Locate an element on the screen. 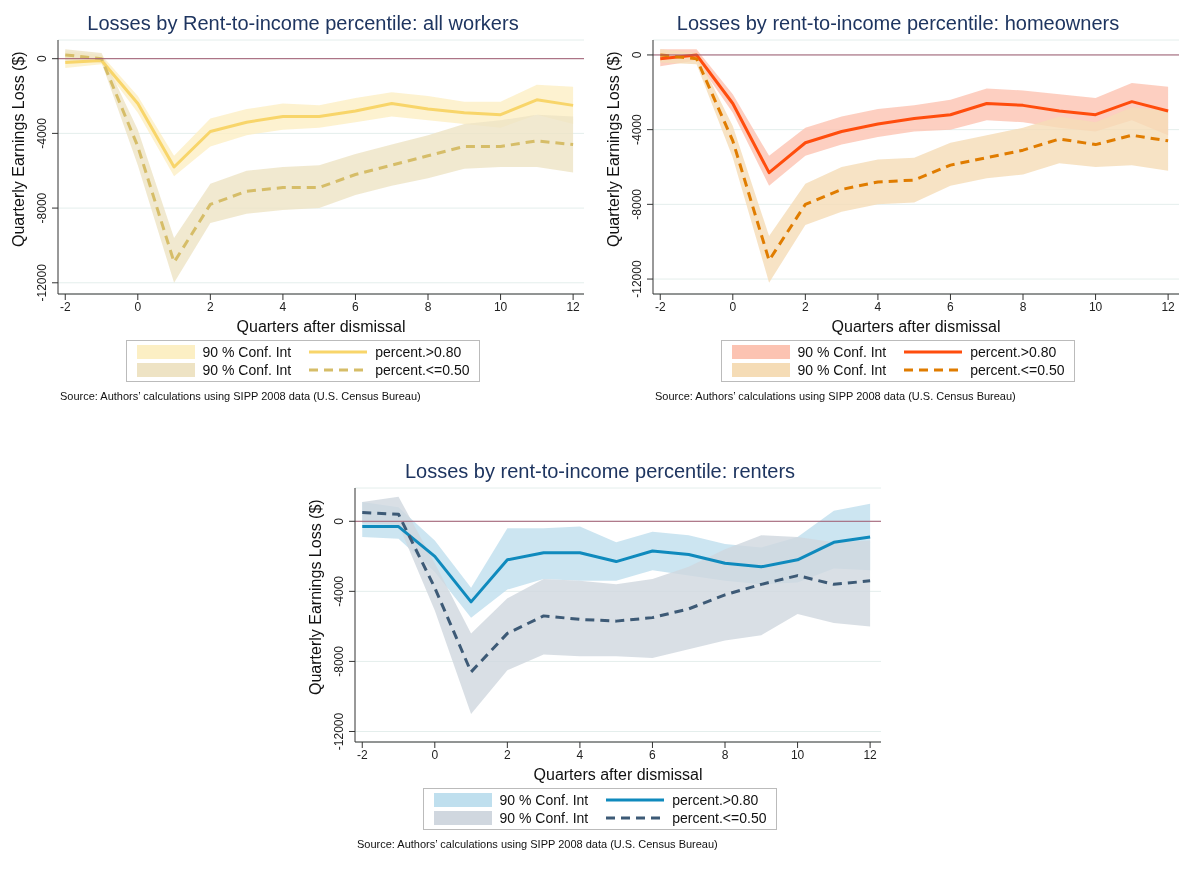 This screenshot has height=876, width=1185. chart-title: Losses by rent-to-income percentile: renters is located at coordinates (600, 471).